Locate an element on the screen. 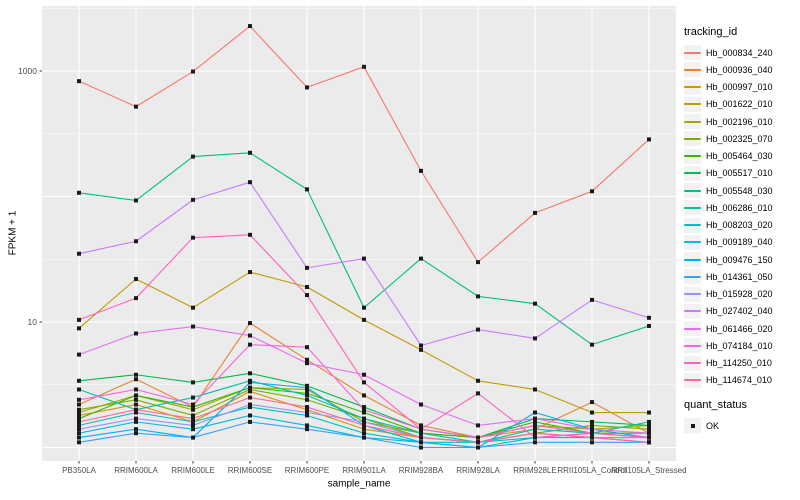 This screenshot has width=800, height=500. legend-label: Hb_061466_020 is located at coordinates (739, 328).